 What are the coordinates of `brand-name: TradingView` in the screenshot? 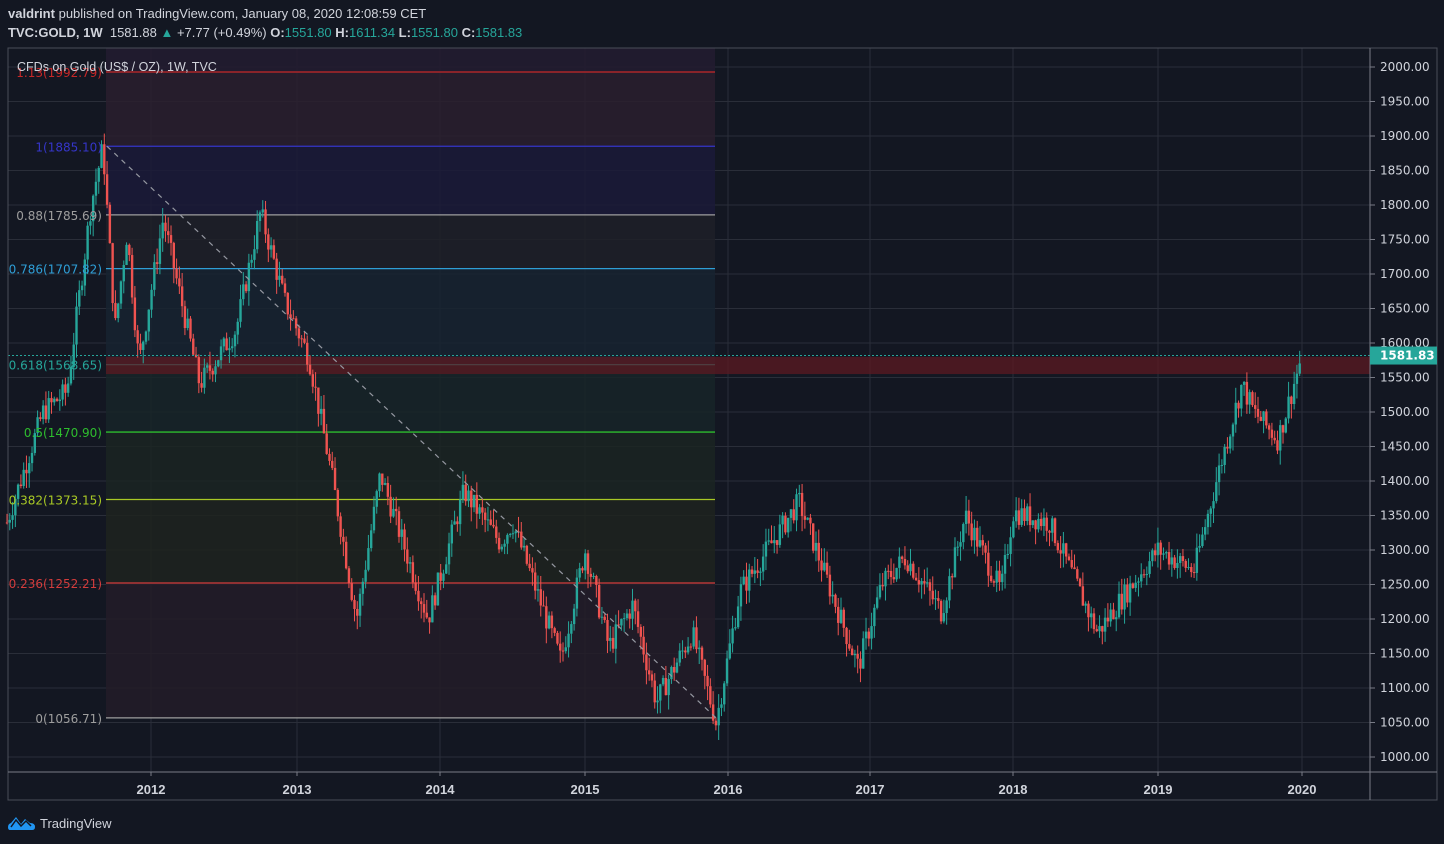 It's located at (76, 823).